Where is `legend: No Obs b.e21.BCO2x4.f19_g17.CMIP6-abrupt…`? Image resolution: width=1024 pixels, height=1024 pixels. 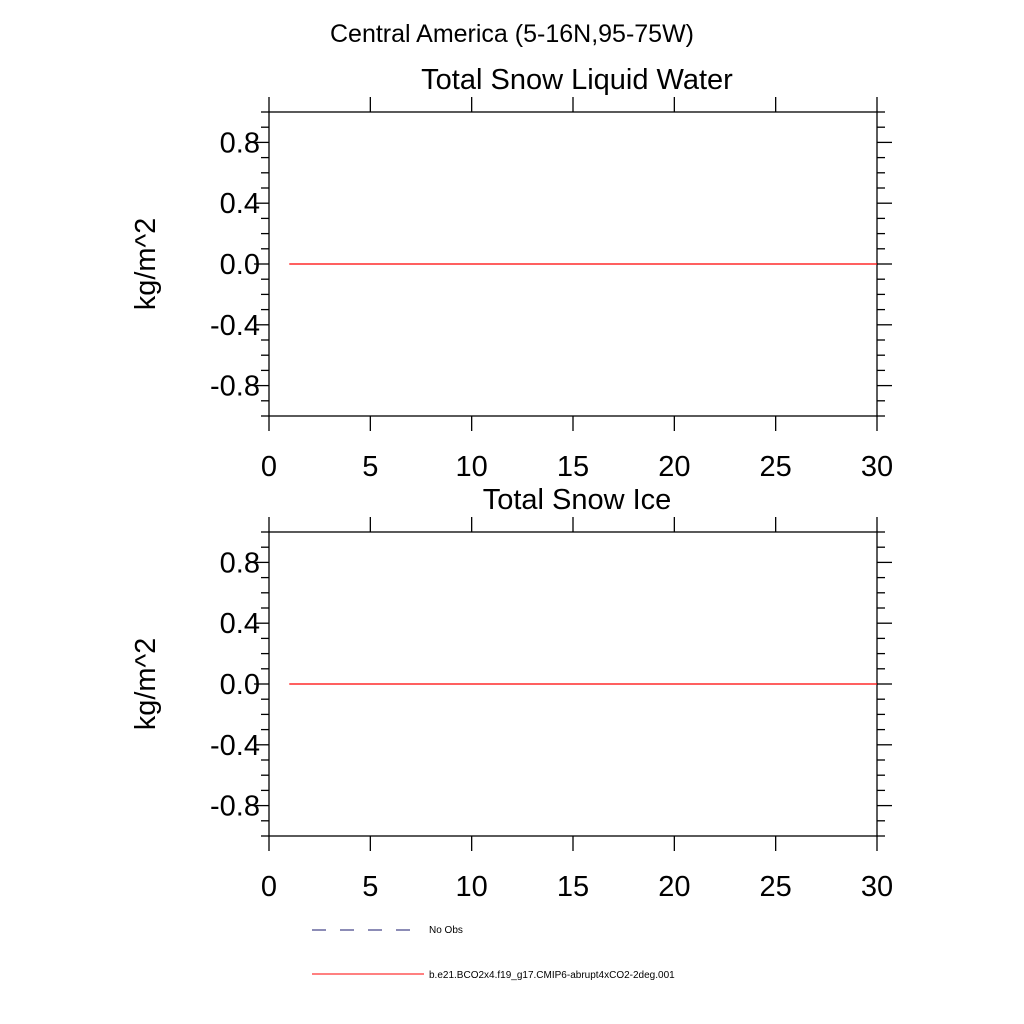 legend: No Obs b.e21.BCO2x4.f19_g17.CMIP6-abrupt… is located at coordinates (493, 953).